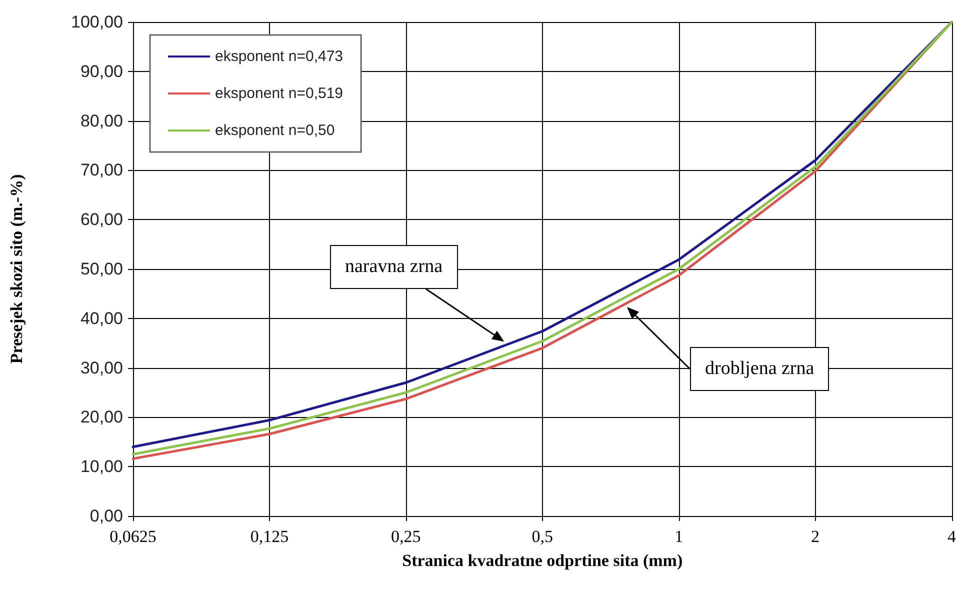 This screenshot has width=959, height=590. I want to click on y-tick-label: 70,00, so click(101, 170).